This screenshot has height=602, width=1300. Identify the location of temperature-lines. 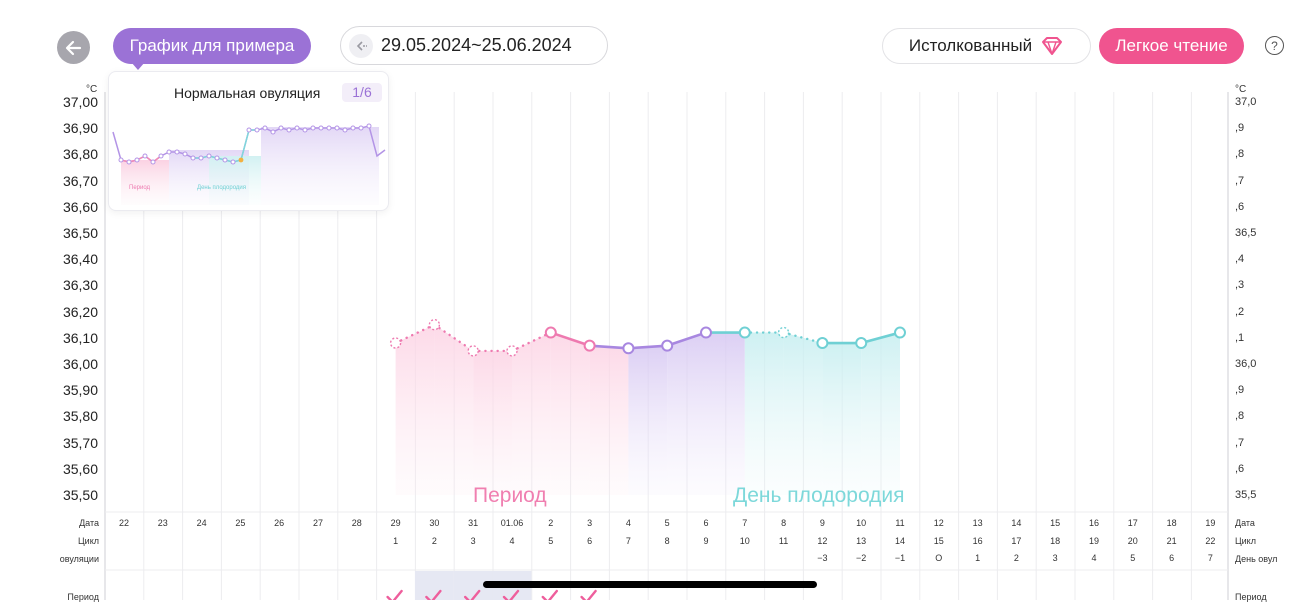
(648, 338).